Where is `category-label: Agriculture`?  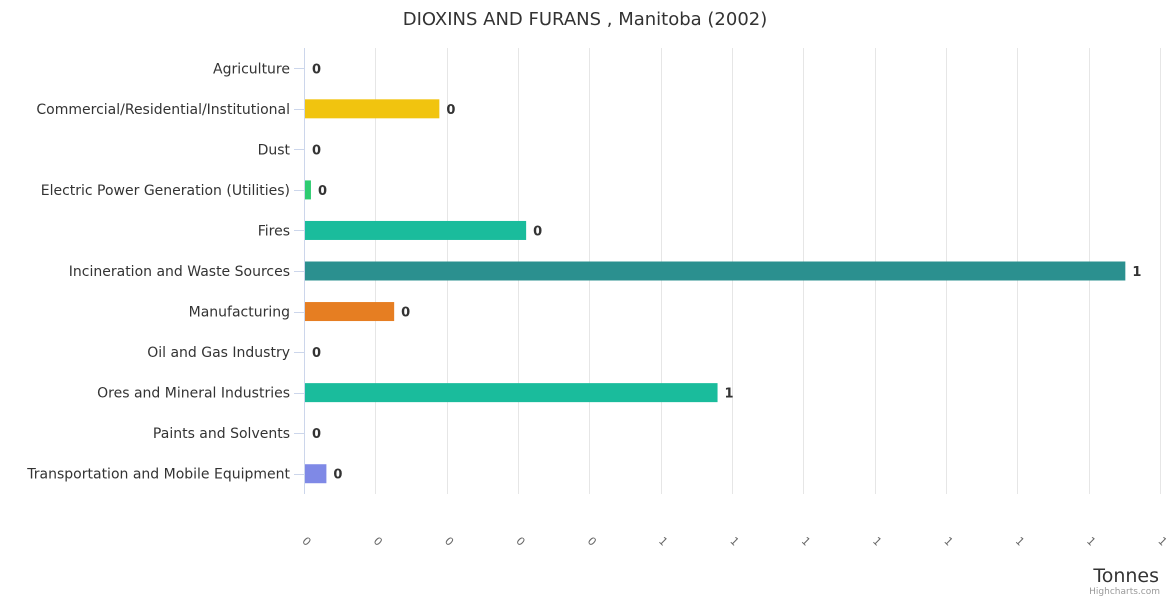
category-label: Agriculture is located at coordinates (251, 69).